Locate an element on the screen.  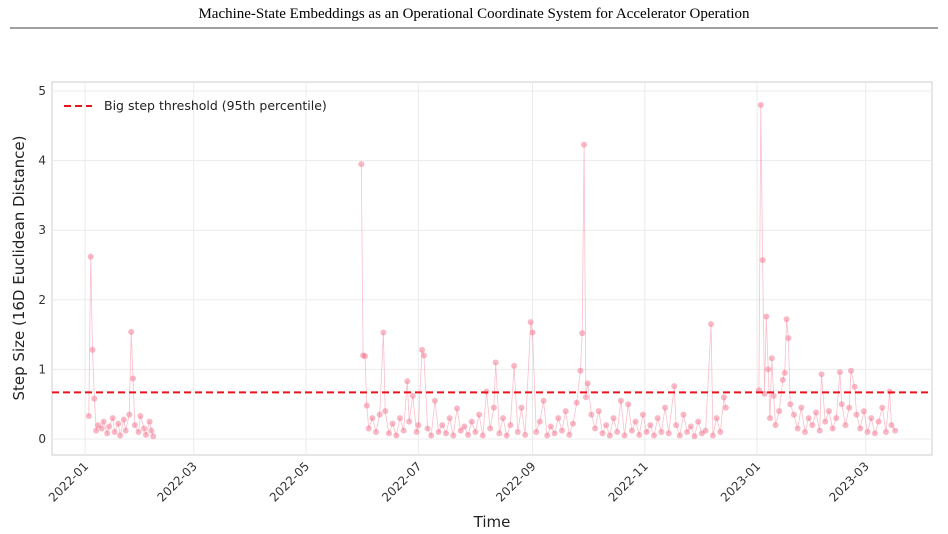
x-tick-label: 2022-01 is located at coordinates (68, 481).